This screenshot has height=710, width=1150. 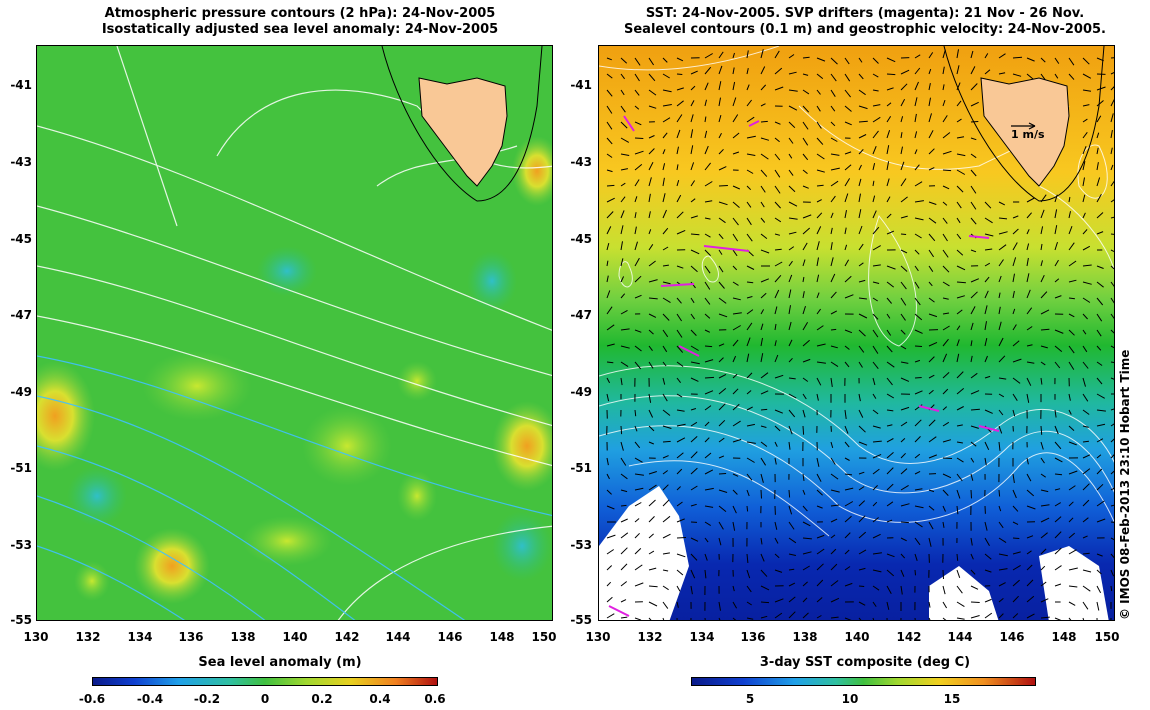 What do you see at coordinates (581, 620) in the screenshot?
I see `lat-tick: -55` at bounding box center [581, 620].